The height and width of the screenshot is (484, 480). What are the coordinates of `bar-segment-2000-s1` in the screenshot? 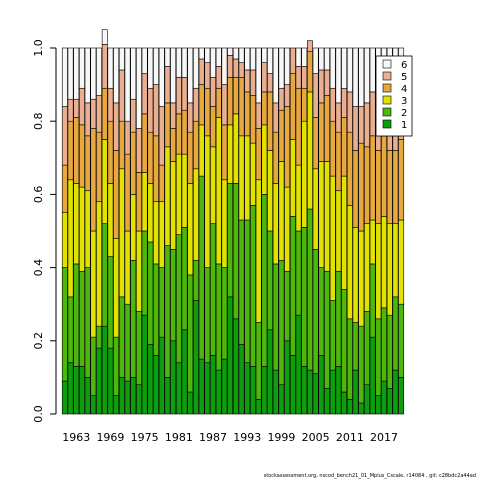 It's located at (287, 377).